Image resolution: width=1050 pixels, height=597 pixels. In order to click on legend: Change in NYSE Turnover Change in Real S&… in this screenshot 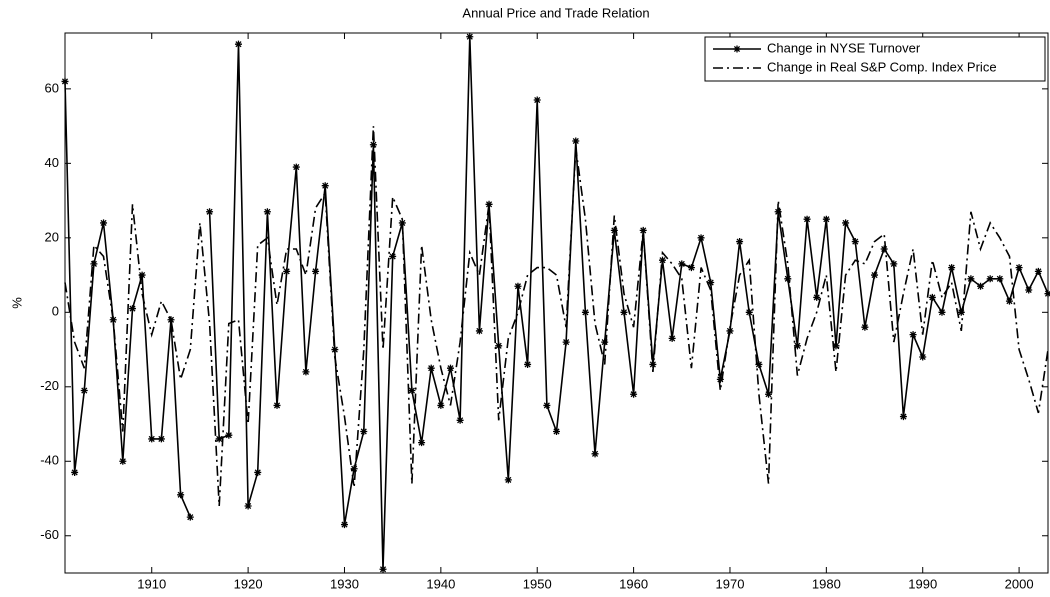, I will do `click(875, 59)`.